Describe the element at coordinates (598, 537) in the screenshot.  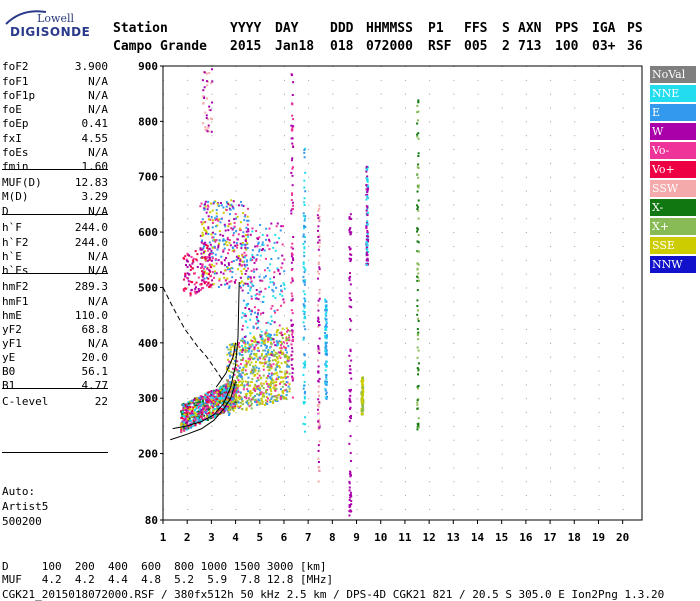
I see `x-tick-label: 19` at that location.